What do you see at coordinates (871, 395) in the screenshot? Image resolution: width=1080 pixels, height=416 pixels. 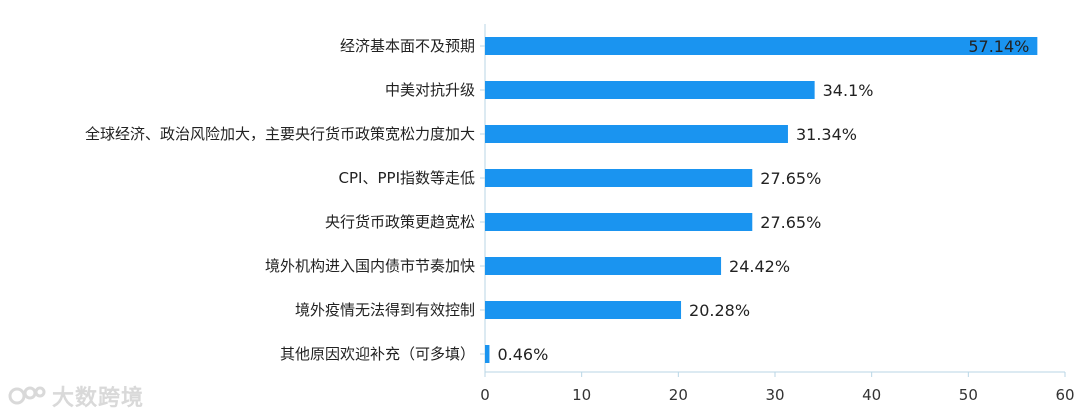 I see `x-tick-label: 40` at bounding box center [871, 395].